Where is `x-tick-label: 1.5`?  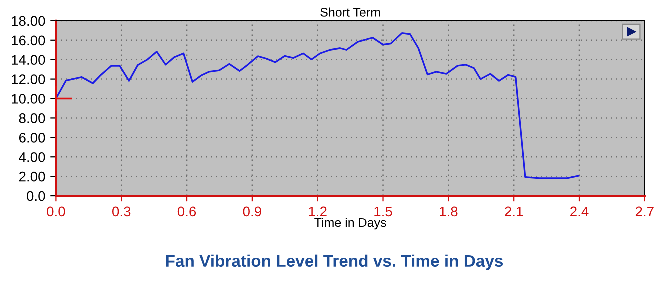
x-tick-label: 1.5 is located at coordinates (383, 211).